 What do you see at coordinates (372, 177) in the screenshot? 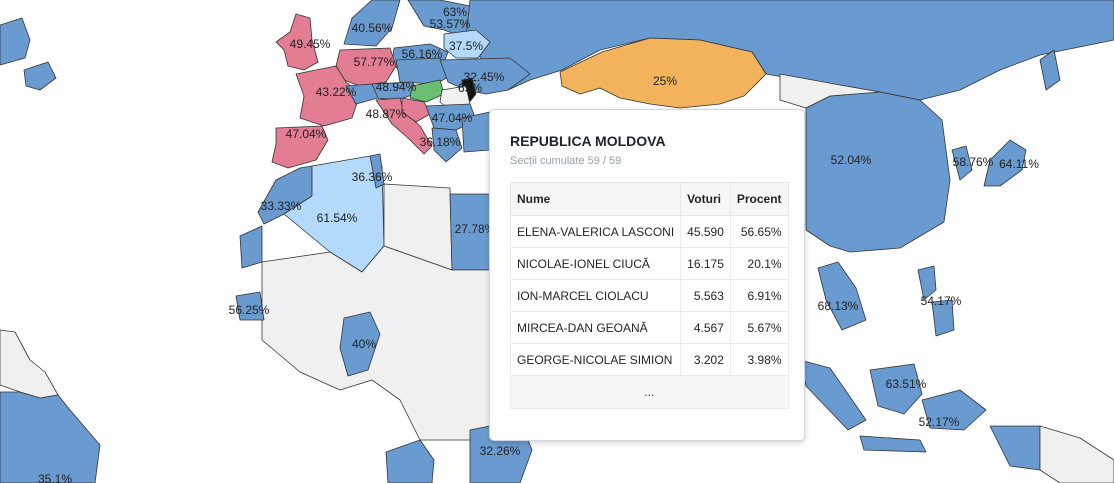
I see `percentage-label-algeria-north: 36.36%` at bounding box center [372, 177].